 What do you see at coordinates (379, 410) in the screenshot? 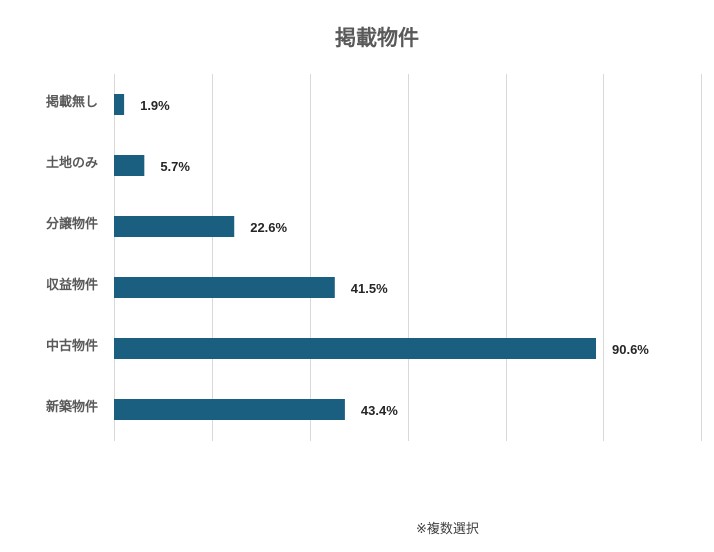
I see `data-label-5: 43.4%` at bounding box center [379, 410].